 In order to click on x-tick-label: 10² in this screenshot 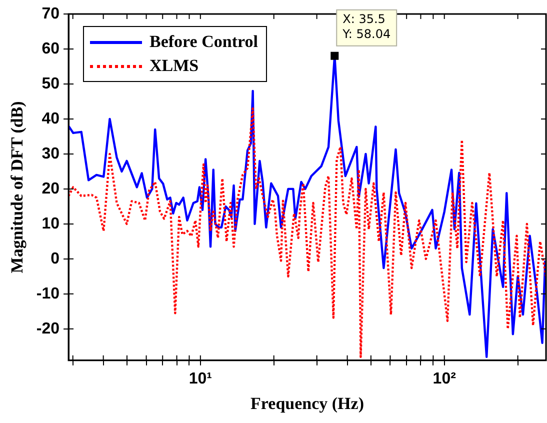, I will do `click(444, 379)`.